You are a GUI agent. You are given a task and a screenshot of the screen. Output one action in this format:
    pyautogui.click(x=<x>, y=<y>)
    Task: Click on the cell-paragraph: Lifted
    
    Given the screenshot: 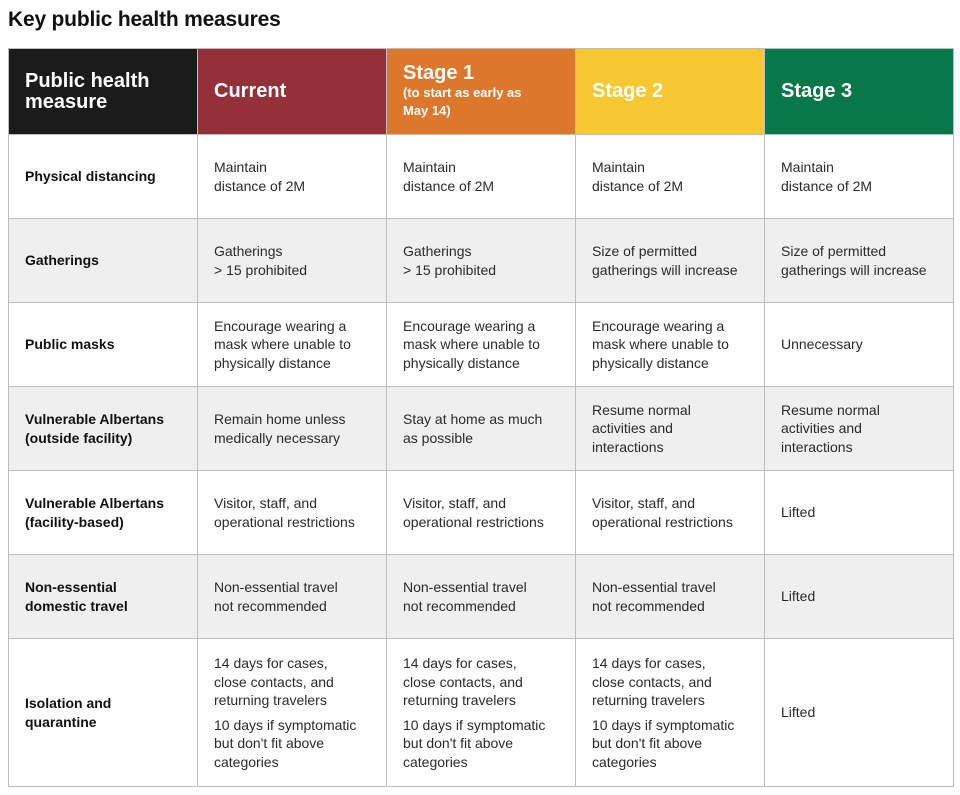 What is the action you would take?
    pyautogui.click(x=863, y=596)
    